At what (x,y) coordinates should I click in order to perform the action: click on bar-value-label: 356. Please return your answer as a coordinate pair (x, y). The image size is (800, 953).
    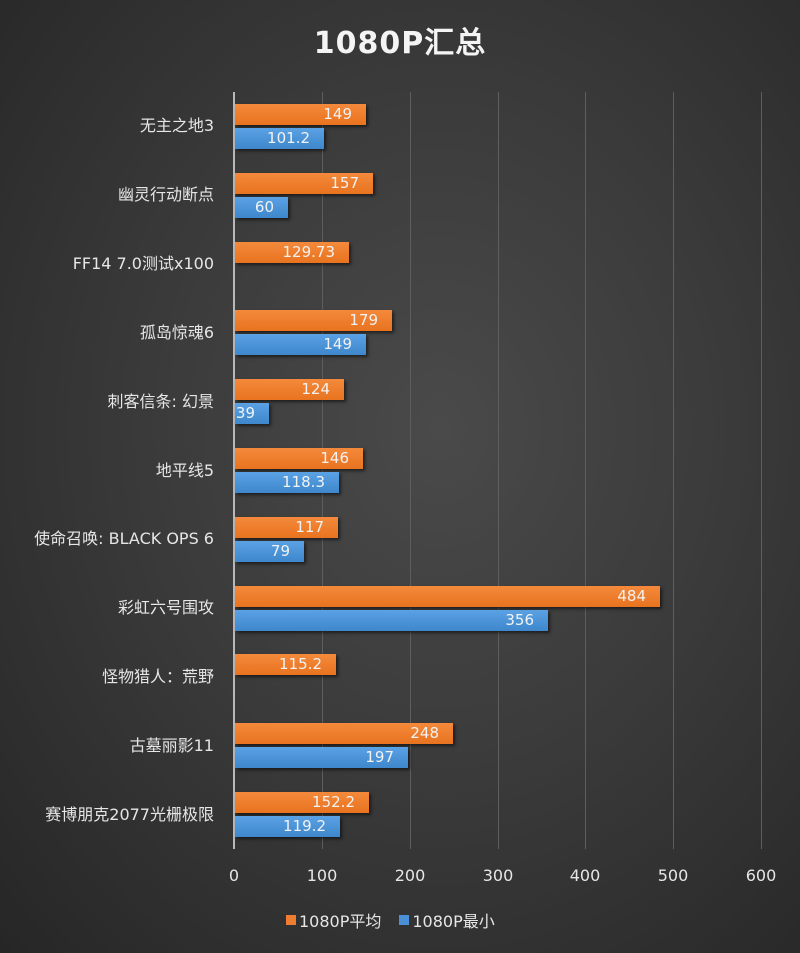
    Looking at the image, I should click on (519, 620).